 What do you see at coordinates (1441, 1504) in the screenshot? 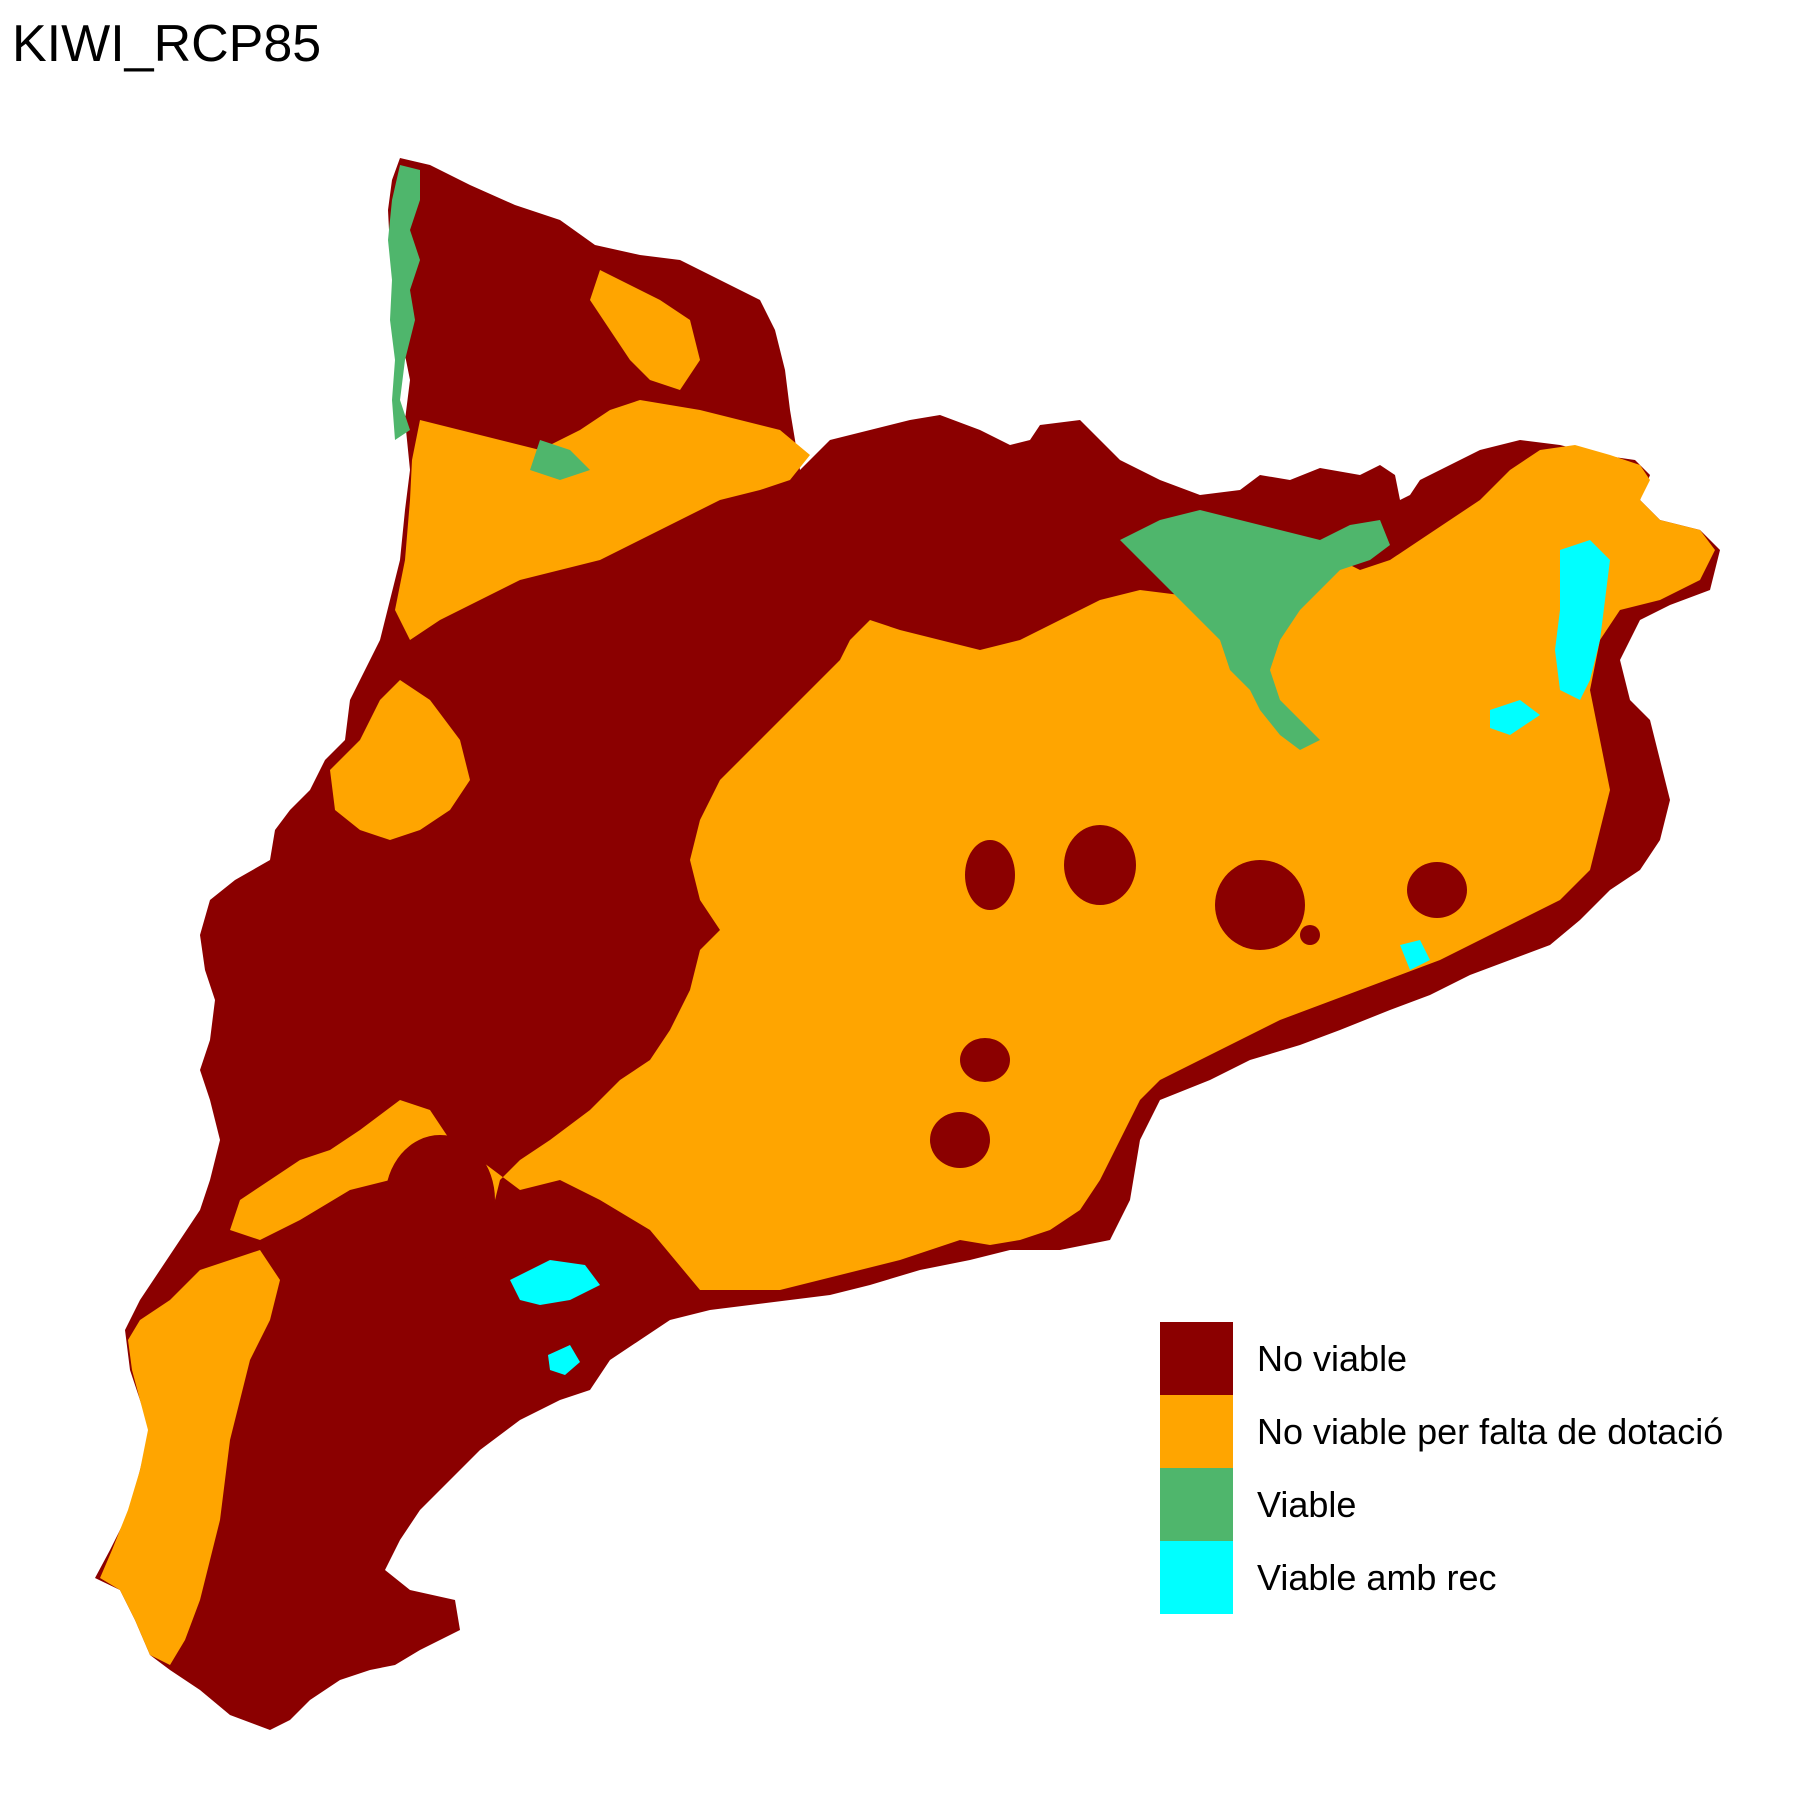
I see `legend-item-viable: Viable` at bounding box center [1441, 1504].